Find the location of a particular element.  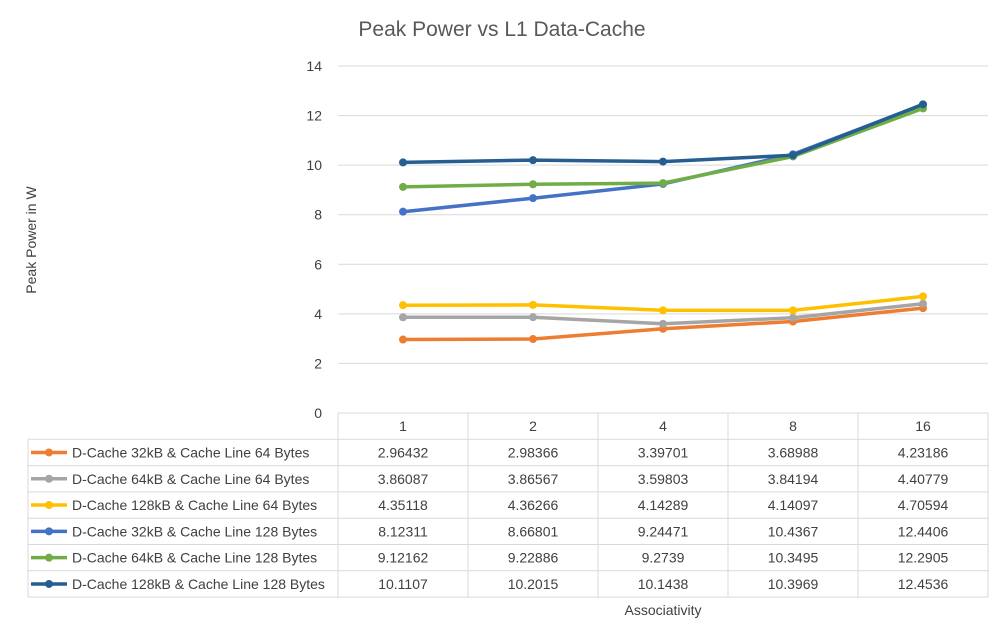

y-tick-label: 8 is located at coordinates (318, 215).